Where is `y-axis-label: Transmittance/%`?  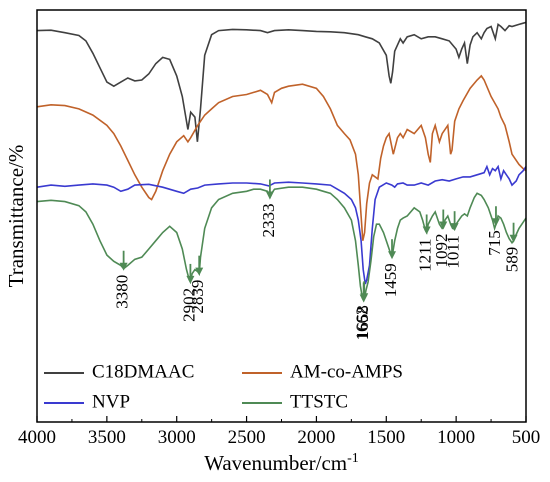 y-axis-label: Transmittance/% is located at coordinates (16, 216).